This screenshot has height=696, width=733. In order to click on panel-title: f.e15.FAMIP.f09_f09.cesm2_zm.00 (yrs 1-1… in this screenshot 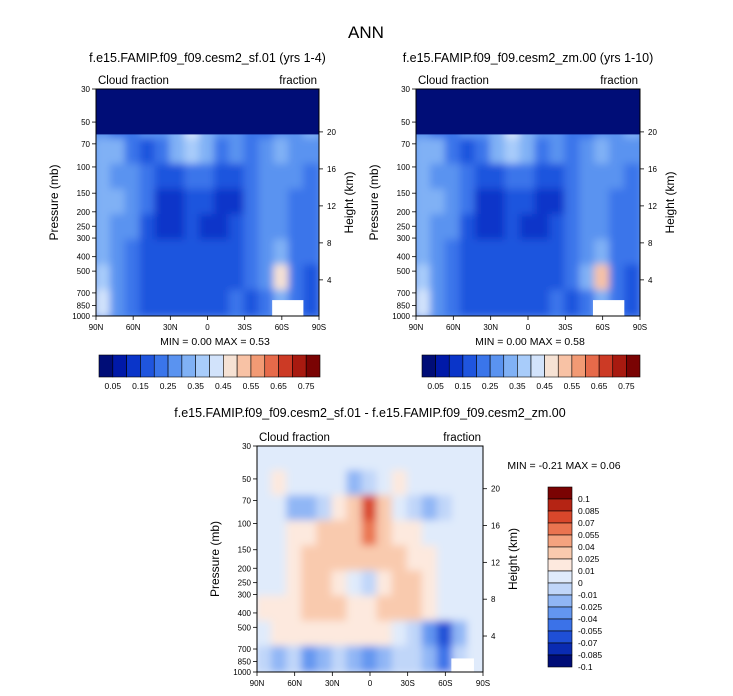, I will do `click(528, 58)`.